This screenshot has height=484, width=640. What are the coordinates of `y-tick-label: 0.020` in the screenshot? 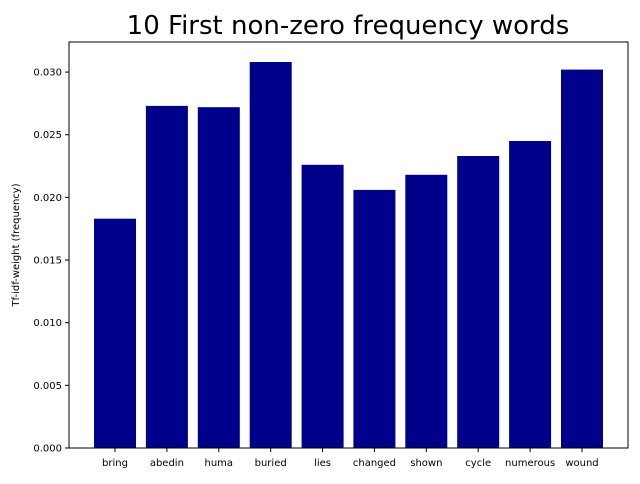 It's located at (47, 198).